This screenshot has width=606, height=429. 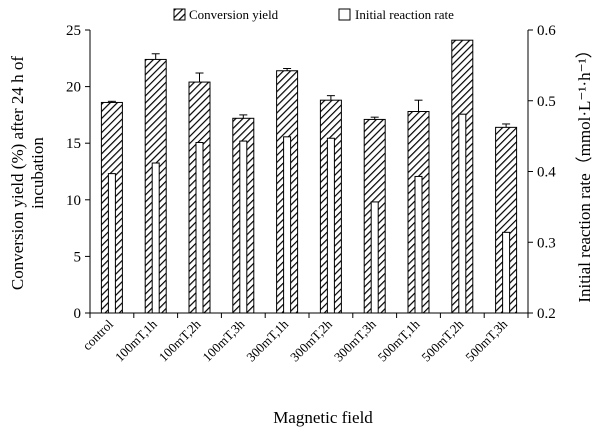 I want to click on legend-swatch-initial-reaction-rate, so click(x=344, y=14).